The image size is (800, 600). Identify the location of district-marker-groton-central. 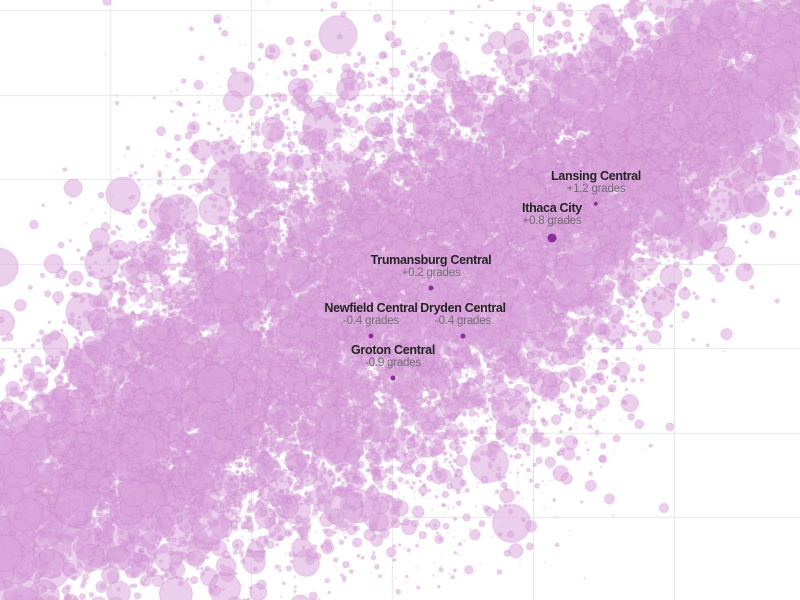
(393, 378).